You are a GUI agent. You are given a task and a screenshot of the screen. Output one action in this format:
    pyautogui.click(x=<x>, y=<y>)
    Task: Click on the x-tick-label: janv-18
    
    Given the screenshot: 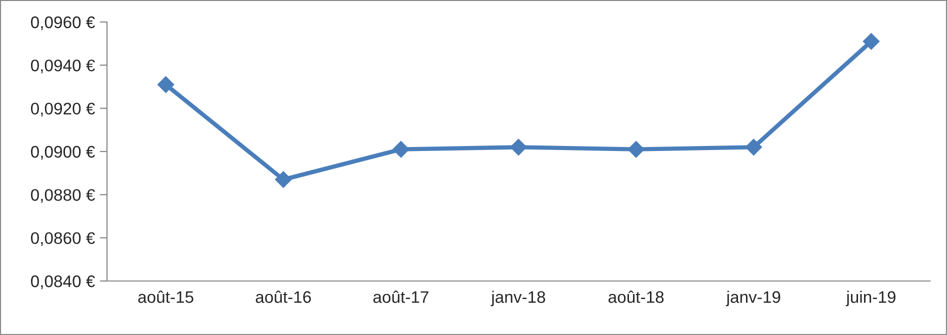 What is the action you would take?
    pyautogui.click(x=518, y=298)
    